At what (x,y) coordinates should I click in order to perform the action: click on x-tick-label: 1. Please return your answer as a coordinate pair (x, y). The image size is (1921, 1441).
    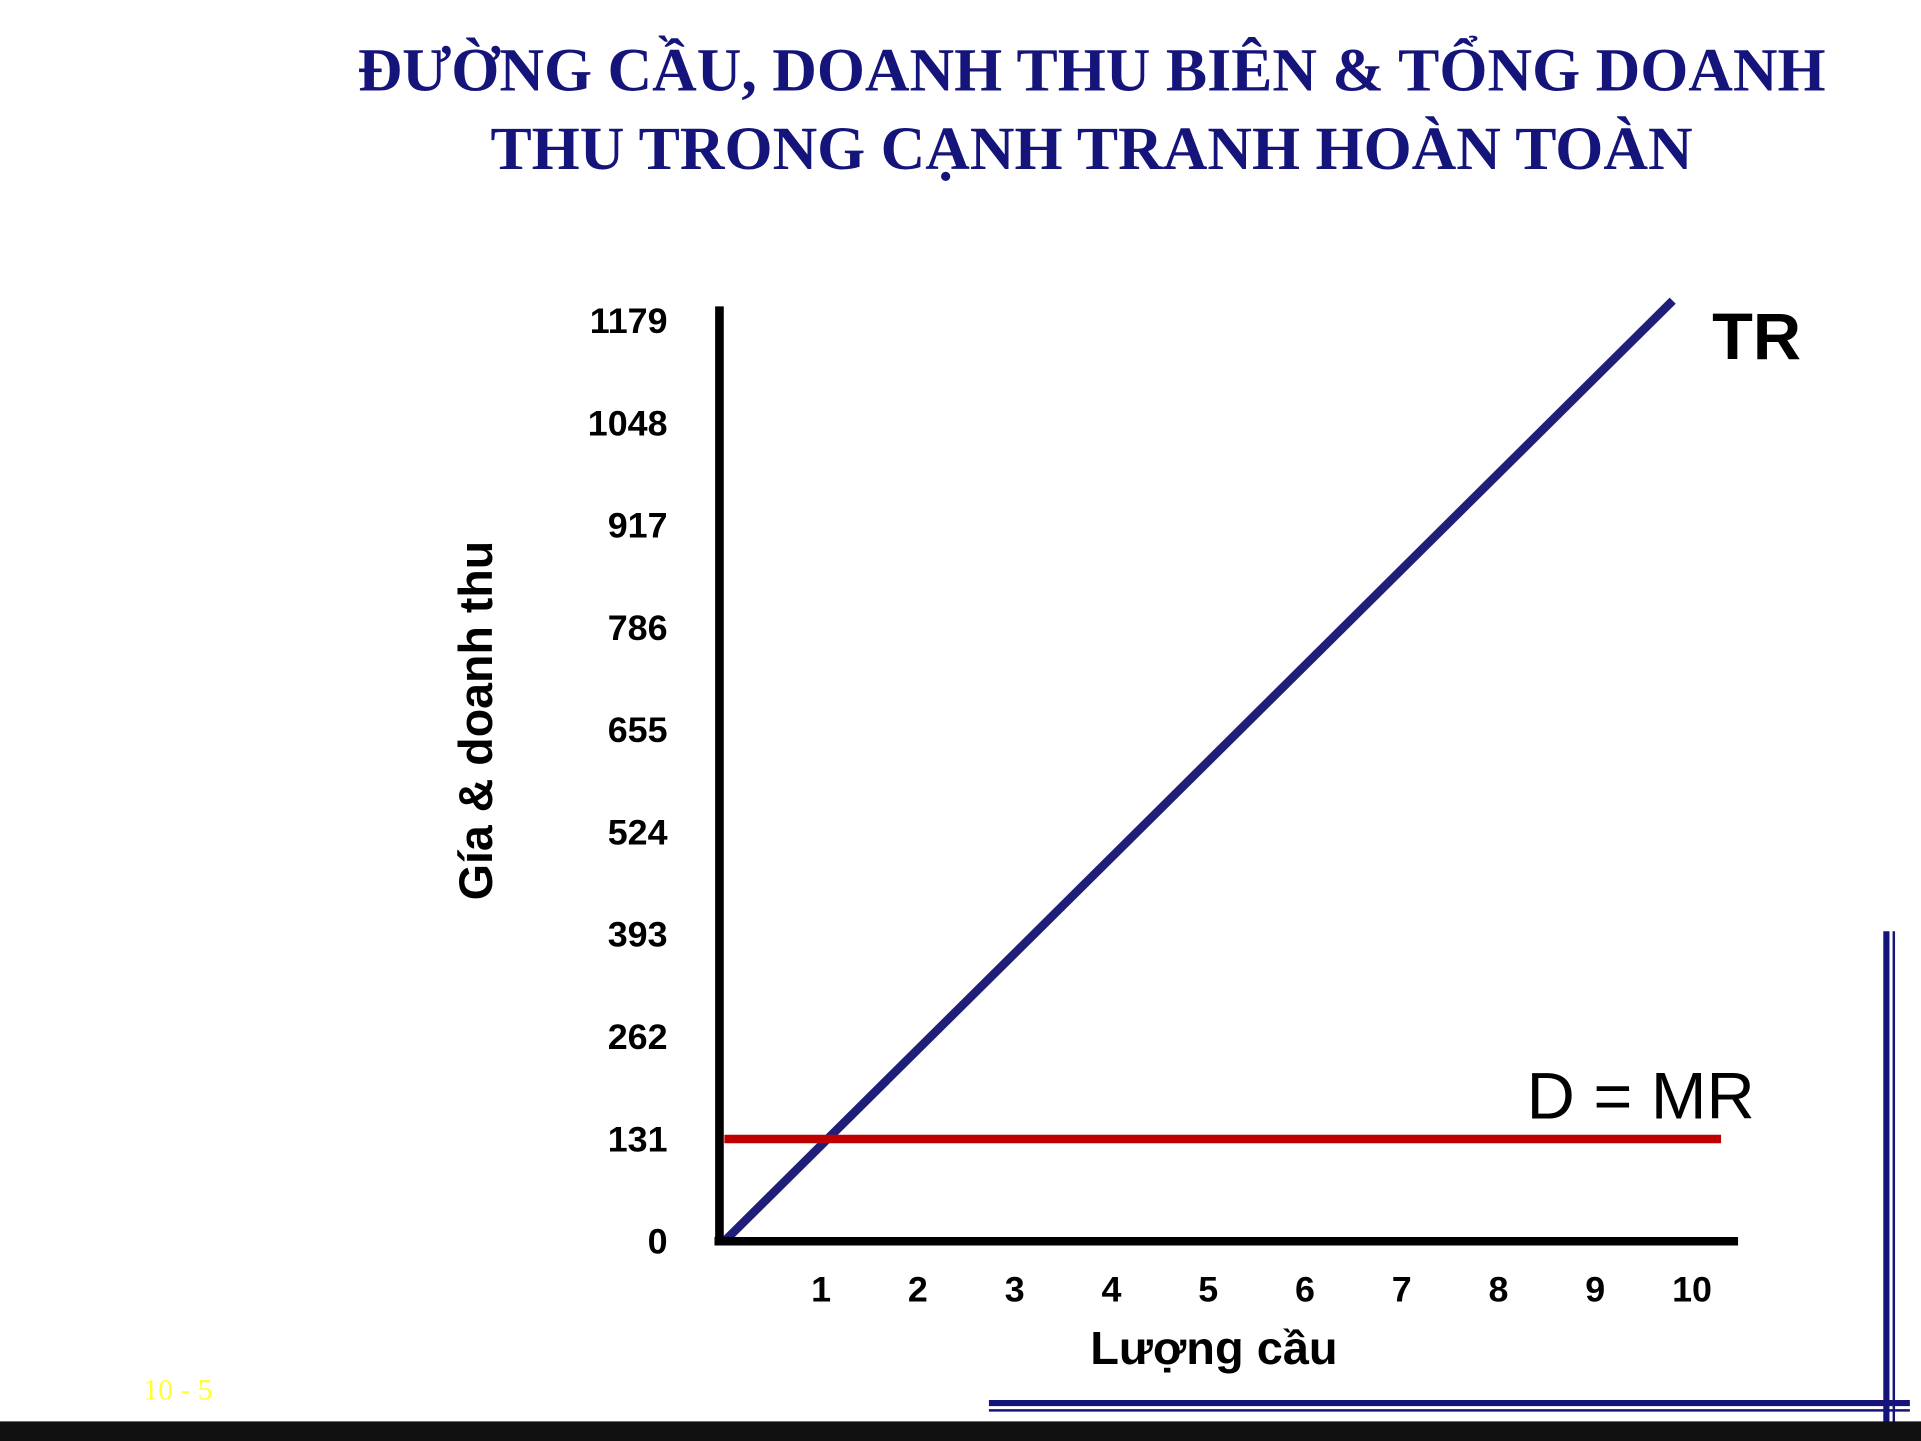
    Looking at the image, I should click on (821, 1289).